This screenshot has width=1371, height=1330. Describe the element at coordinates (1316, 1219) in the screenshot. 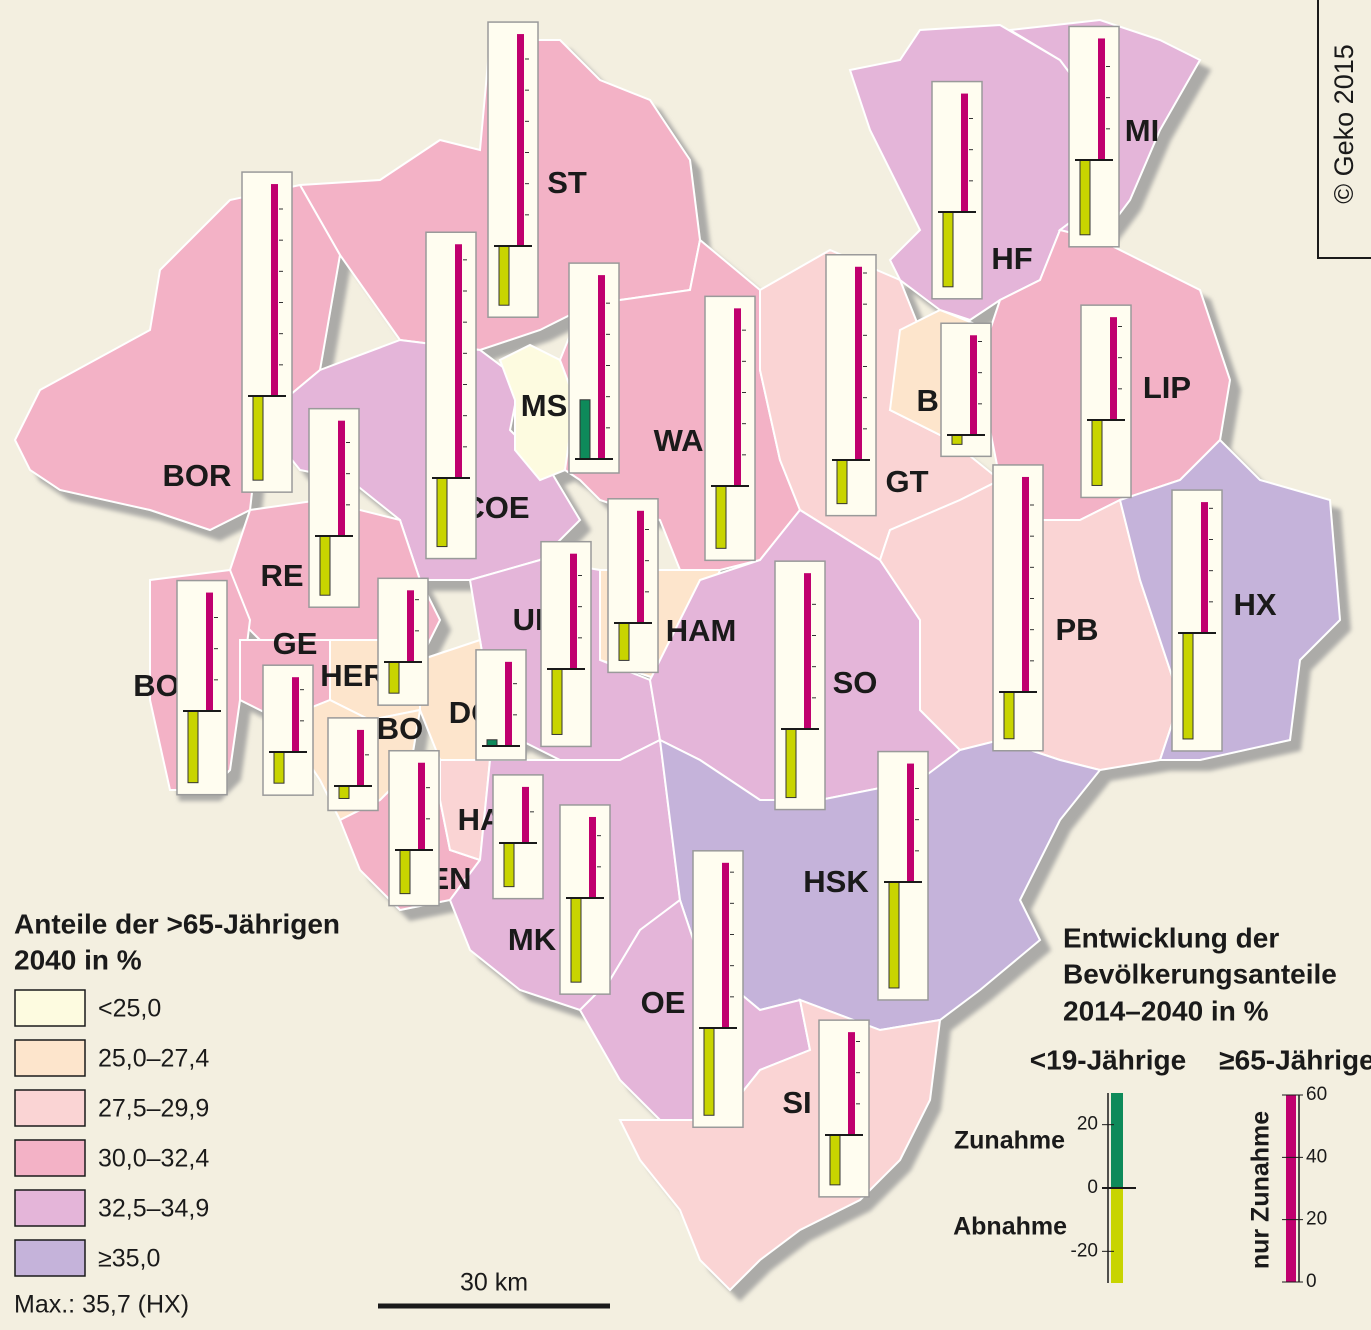

I see `legend-tick-label: 20` at that location.